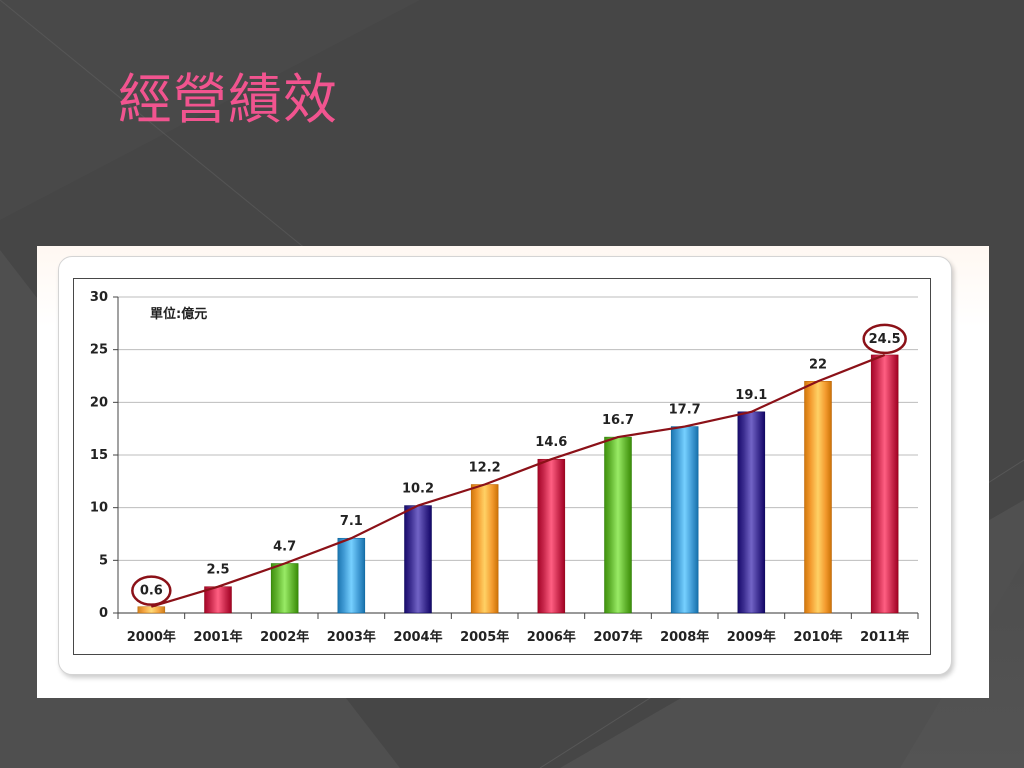  Describe the element at coordinates (99, 455) in the screenshot. I see `y-tick-label: 15` at that location.